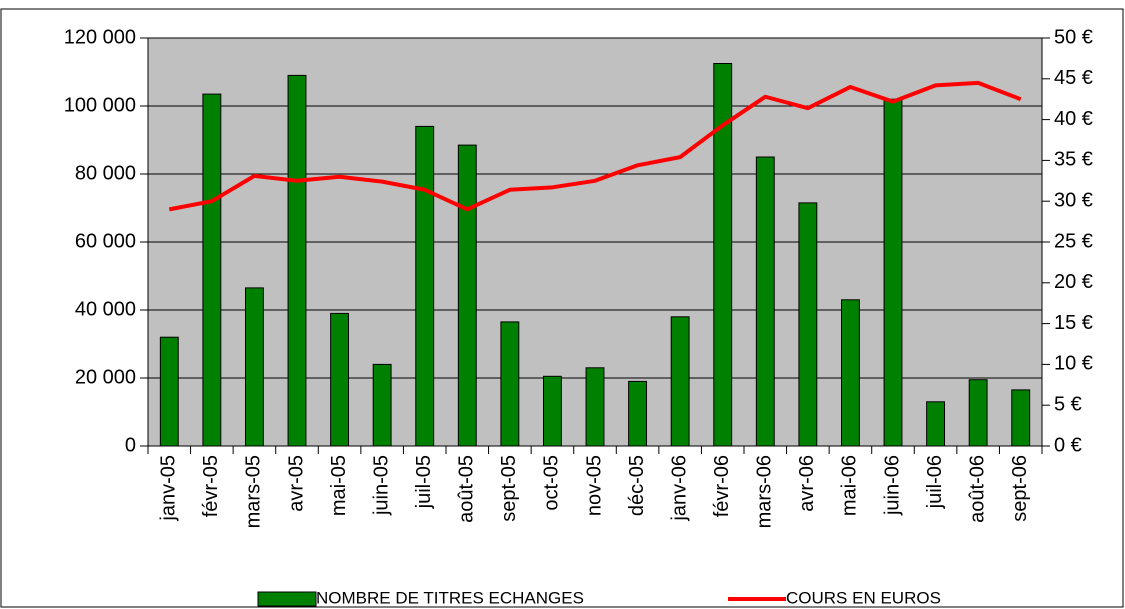 This screenshot has height=609, width=1125. I want to click on x-tick-label: juil-05, so click(424, 482).